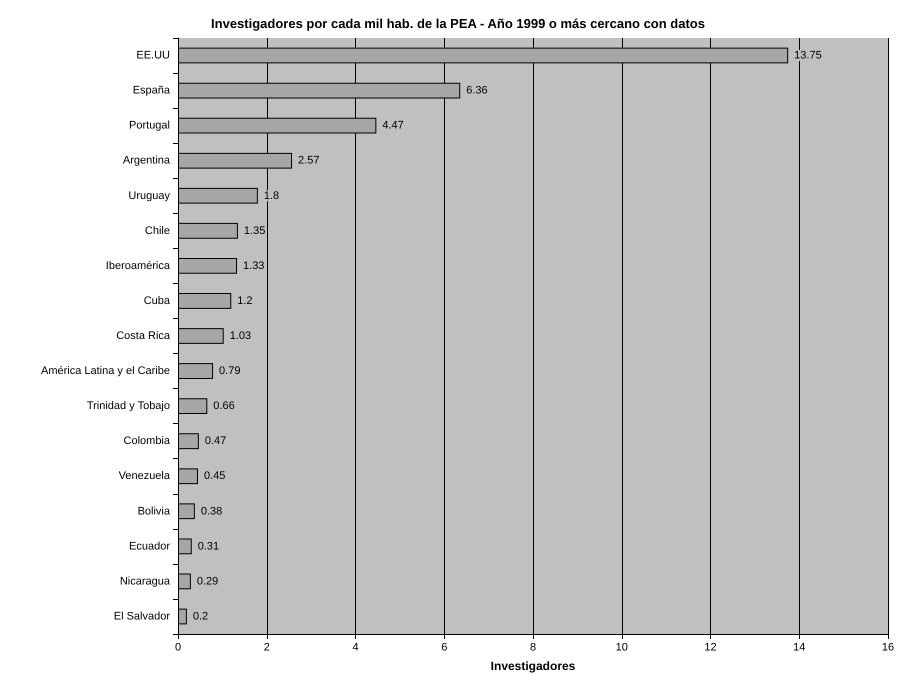 The width and height of the screenshot is (917, 694). I want to click on y-tick-label: Portugal, so click(149, 126).